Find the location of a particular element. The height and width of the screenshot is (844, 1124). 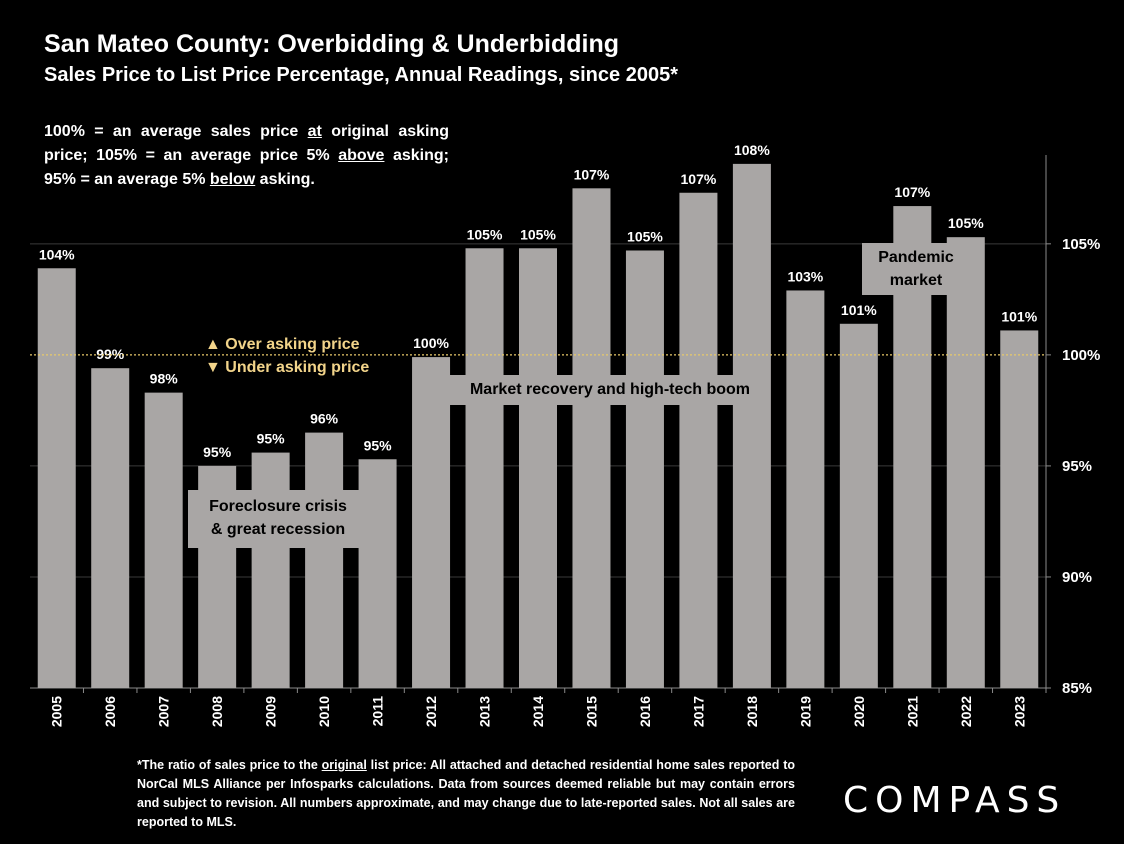

x-tick-label-2018: 2018 is located at coordinates (752, 711).